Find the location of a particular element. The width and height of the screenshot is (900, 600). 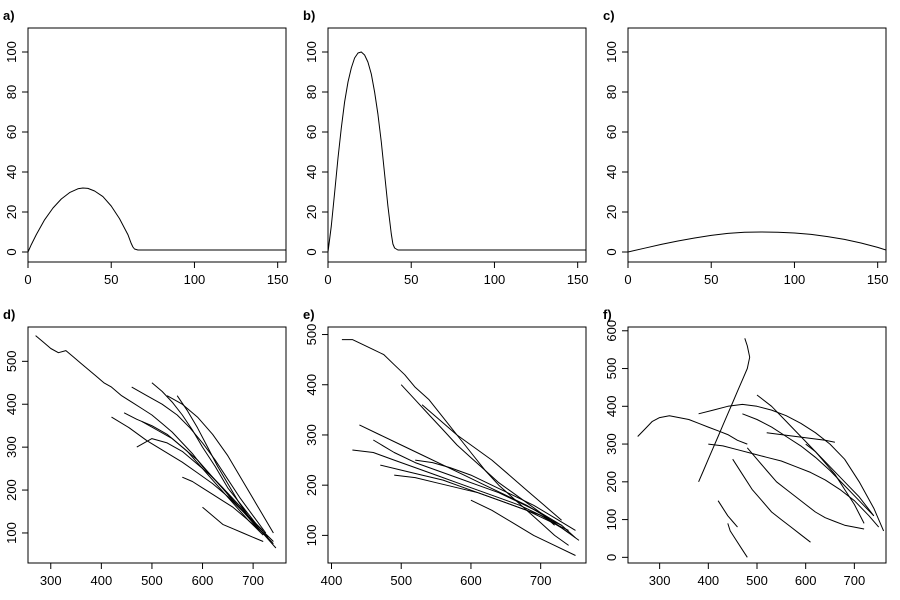

panel-2: b) 0 50 100 150 0 20 40 60 80 100 is located at coordinates (446, 147).